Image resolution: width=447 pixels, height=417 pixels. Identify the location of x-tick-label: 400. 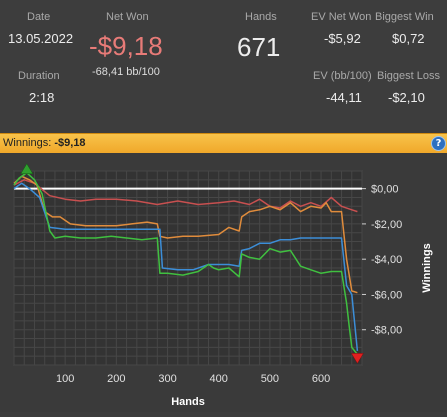
(219, 379).